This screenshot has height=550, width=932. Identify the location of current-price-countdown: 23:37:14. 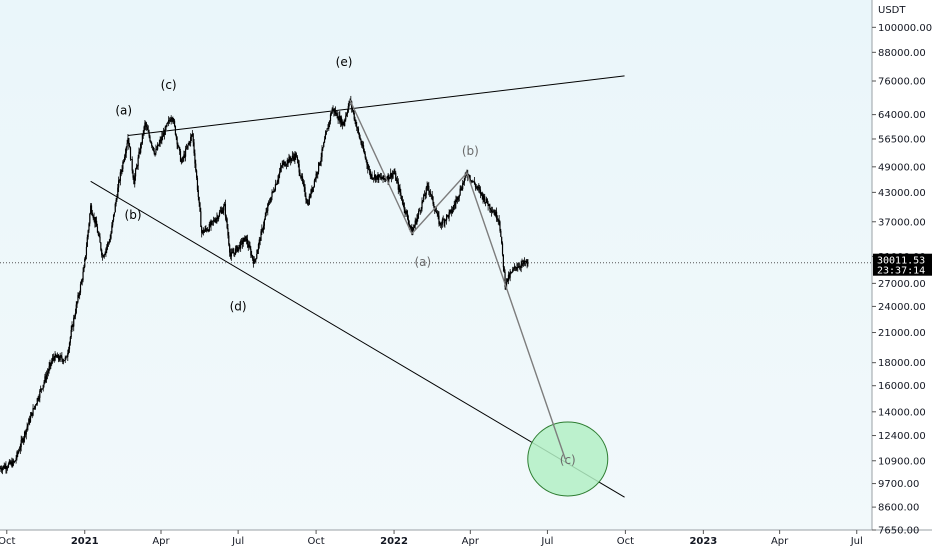
(901, 271).